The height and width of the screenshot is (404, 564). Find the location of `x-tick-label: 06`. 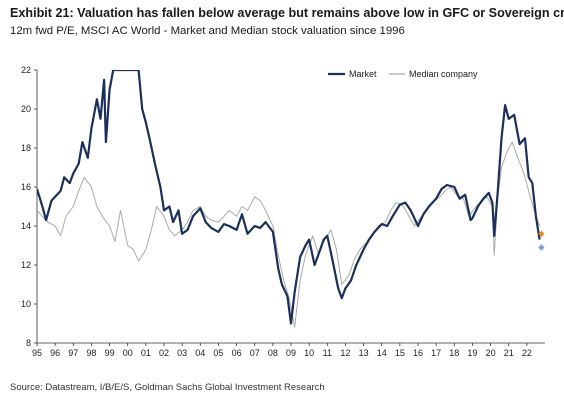

x-tick-label: 06 is located at coordinates (237, 353).